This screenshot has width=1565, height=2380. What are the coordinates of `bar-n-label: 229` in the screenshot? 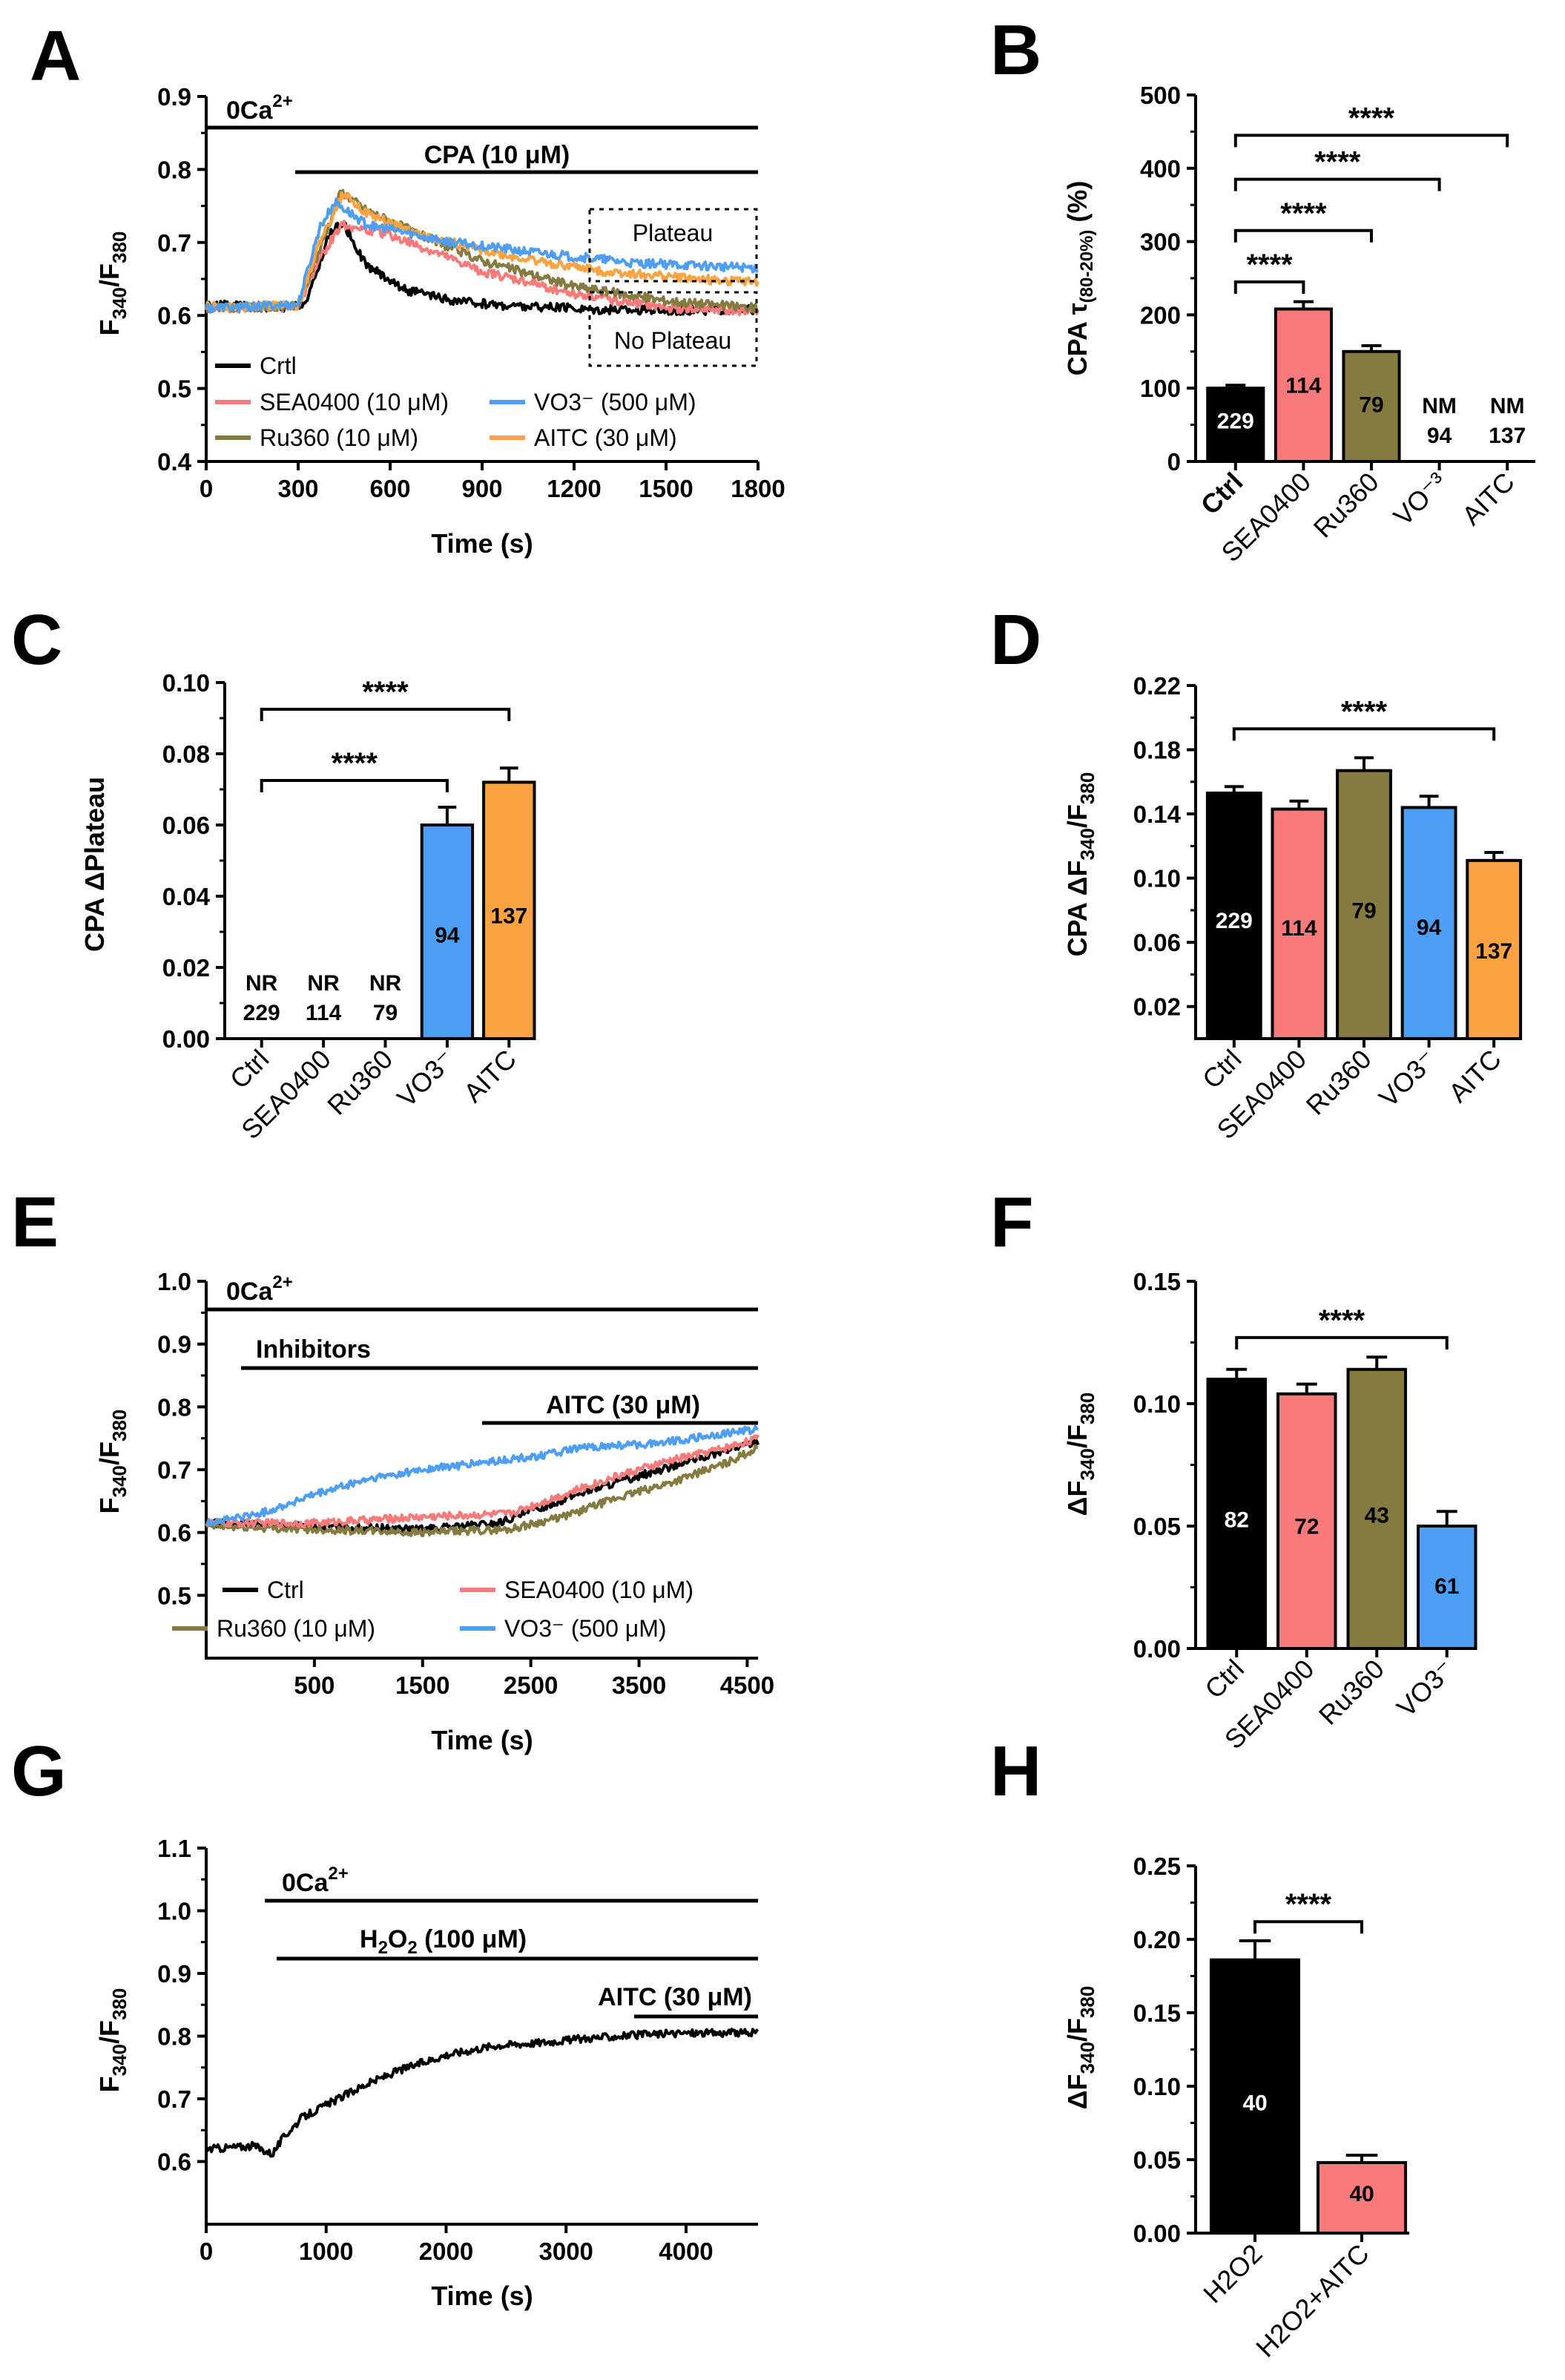 It's located at (1236, 422).